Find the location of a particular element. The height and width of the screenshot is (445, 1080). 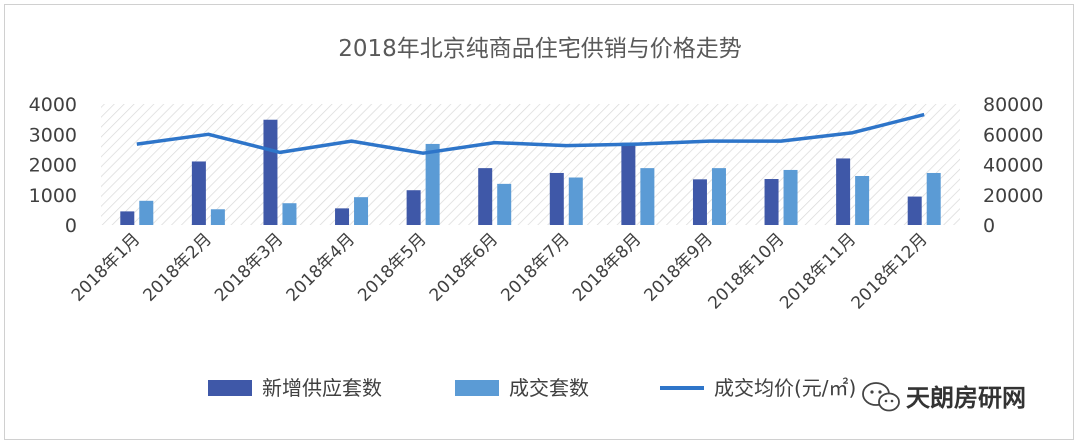

x-tick-7: 2018年7月 is located at coordinates (535, 267).